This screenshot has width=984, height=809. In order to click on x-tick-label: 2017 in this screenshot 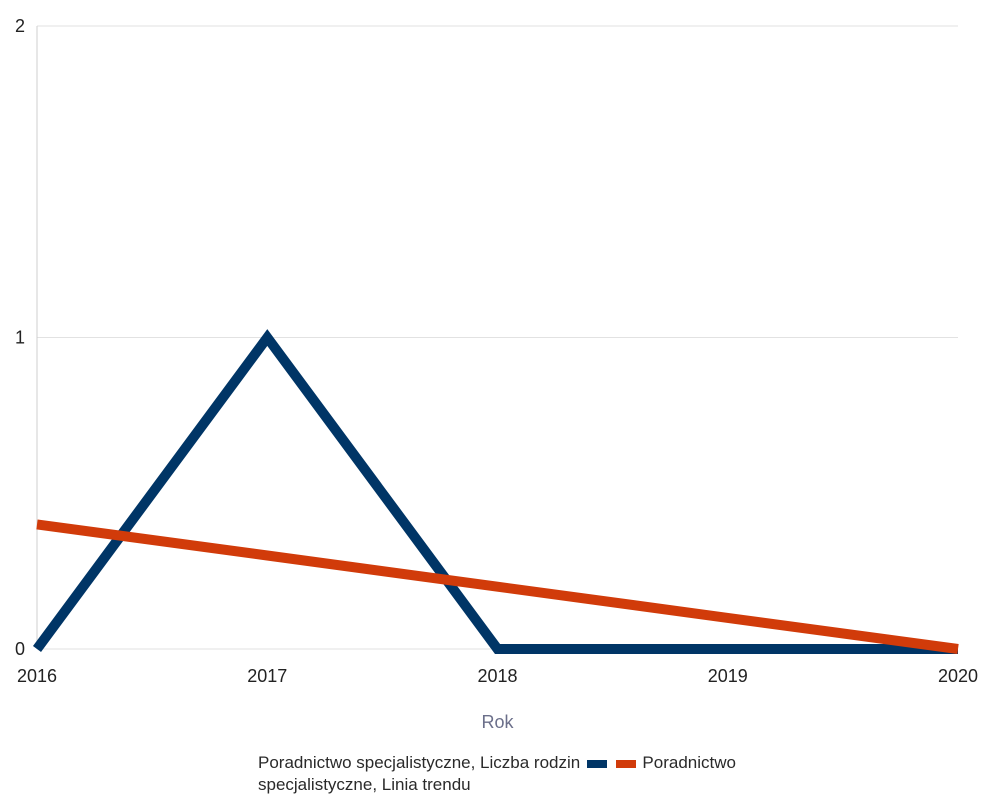, I will do `click(267, 676)`.